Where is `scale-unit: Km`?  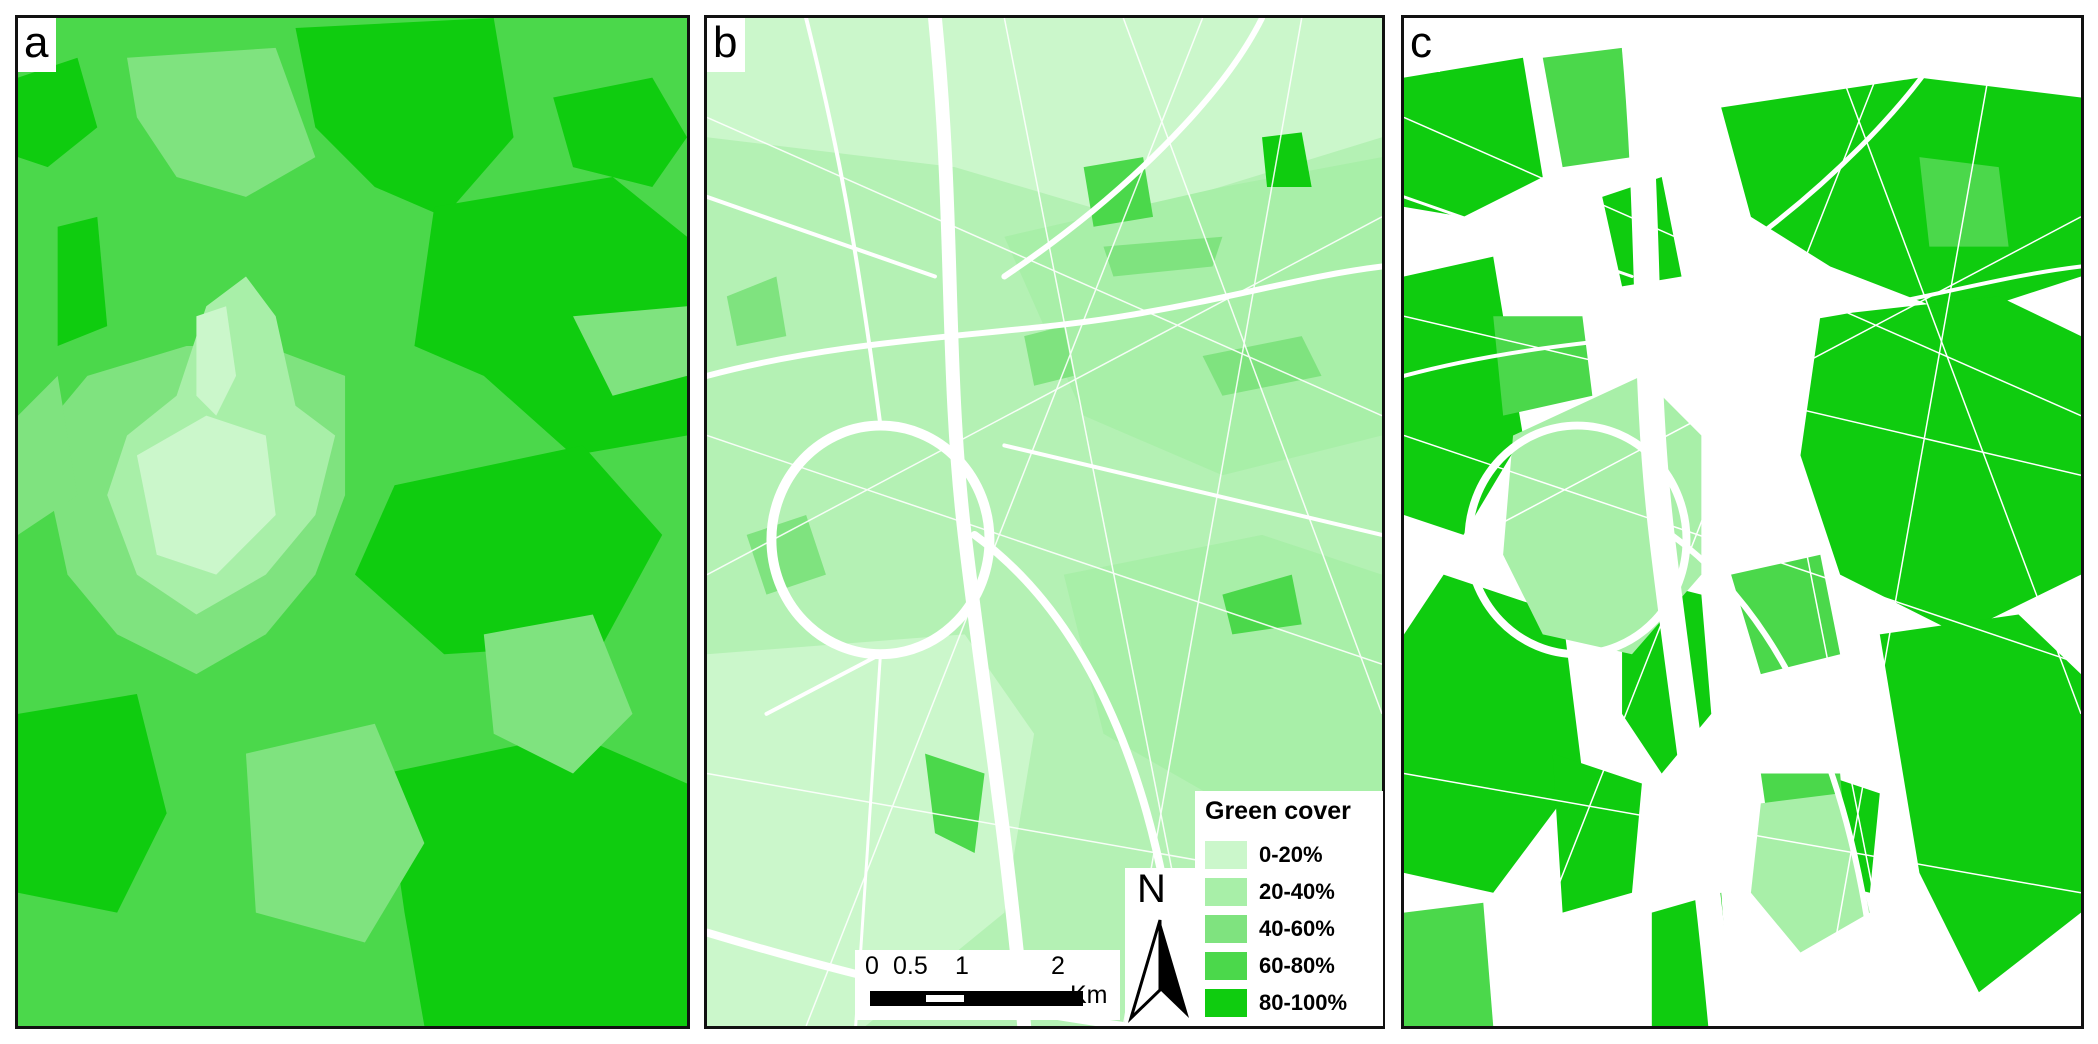 scale-unit: Km is located at coordinates (1089, 995).